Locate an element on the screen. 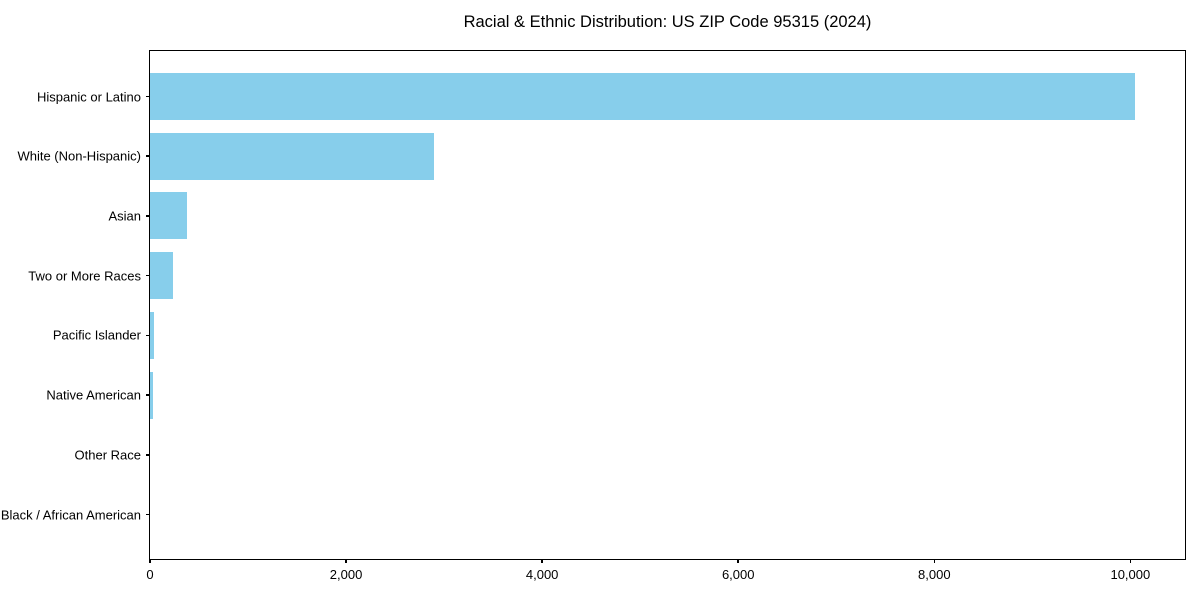 This screenshot has height=600, width=1200. x-axis-label: 8,000 is located at coordinates (934, 574).